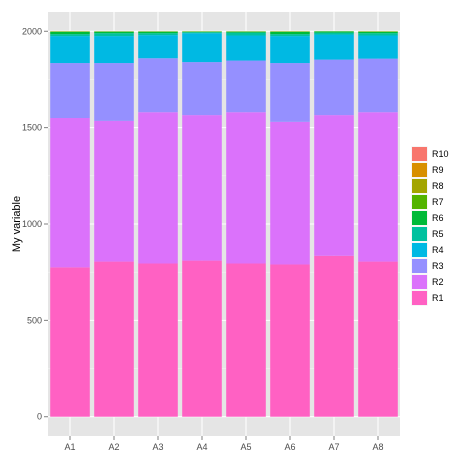 The width and height of the screenshot is (474, 474). Describe the element at coordinates (334, 185) in the screenshot. I see `bar-segment-r2-a7` at that location.